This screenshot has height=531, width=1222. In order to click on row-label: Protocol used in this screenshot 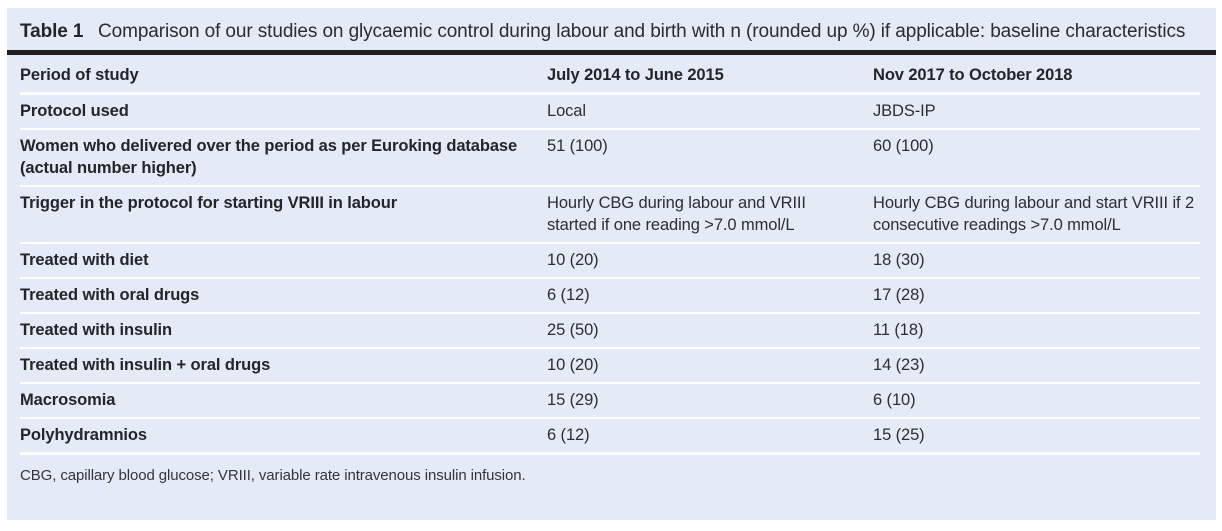, I will do `click(74, 111)`.